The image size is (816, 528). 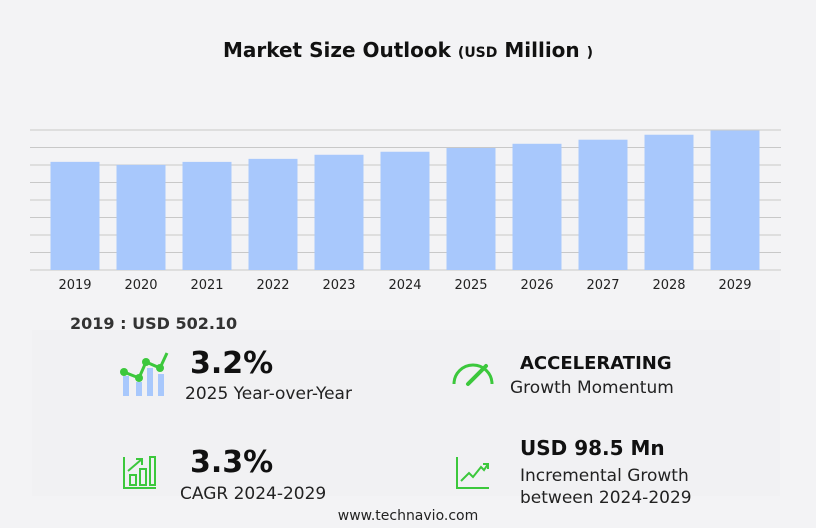 What do you see at coordinates (74, 285) in the screenshot?
I see `x-tick-label: 2019` at bounding box center [74, 285].